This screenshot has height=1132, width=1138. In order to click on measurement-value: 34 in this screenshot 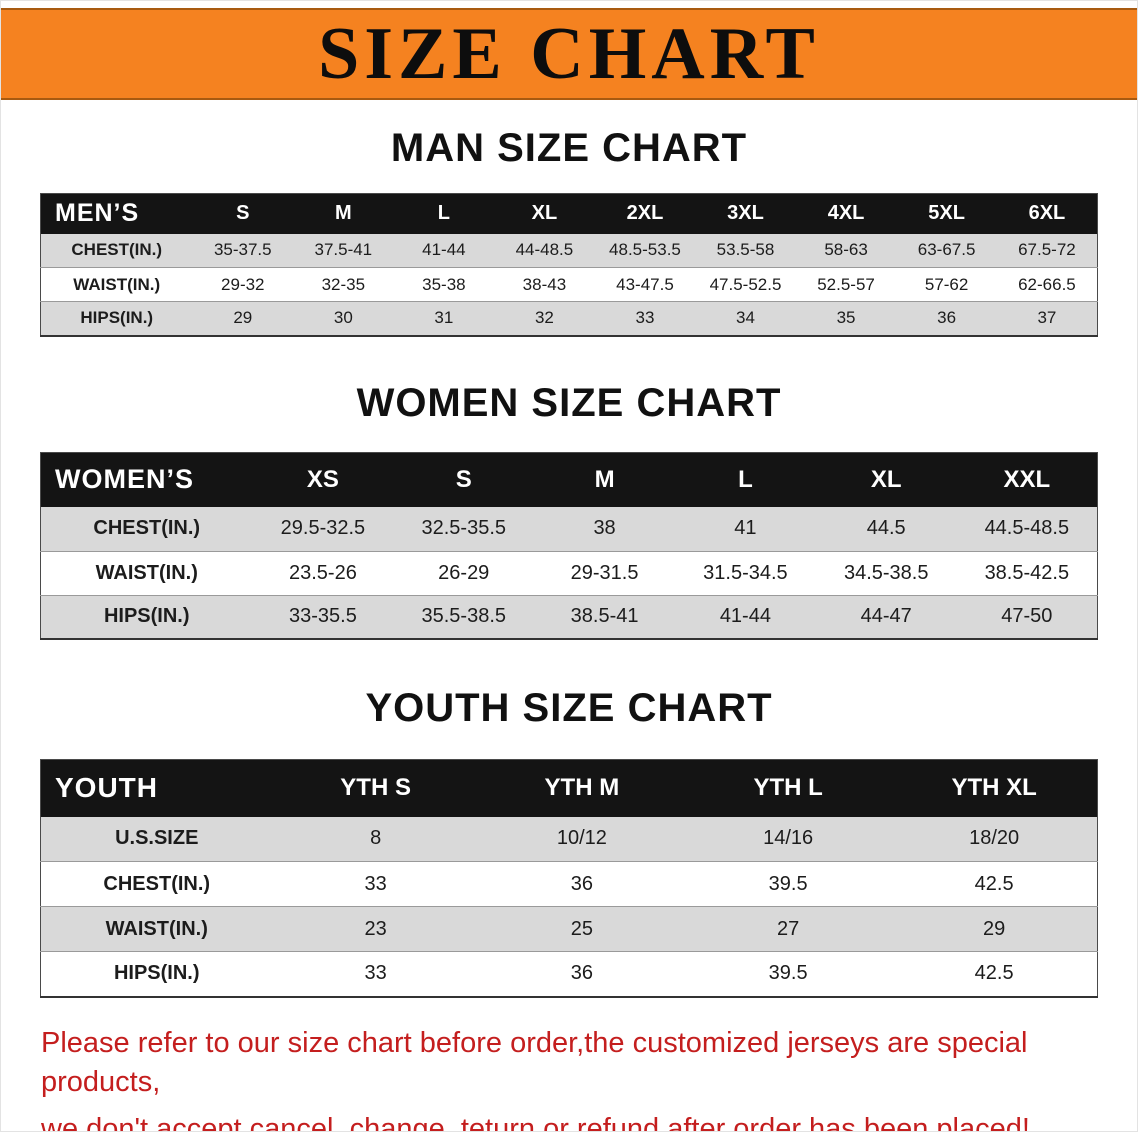, I will do `click(745, 318)`.